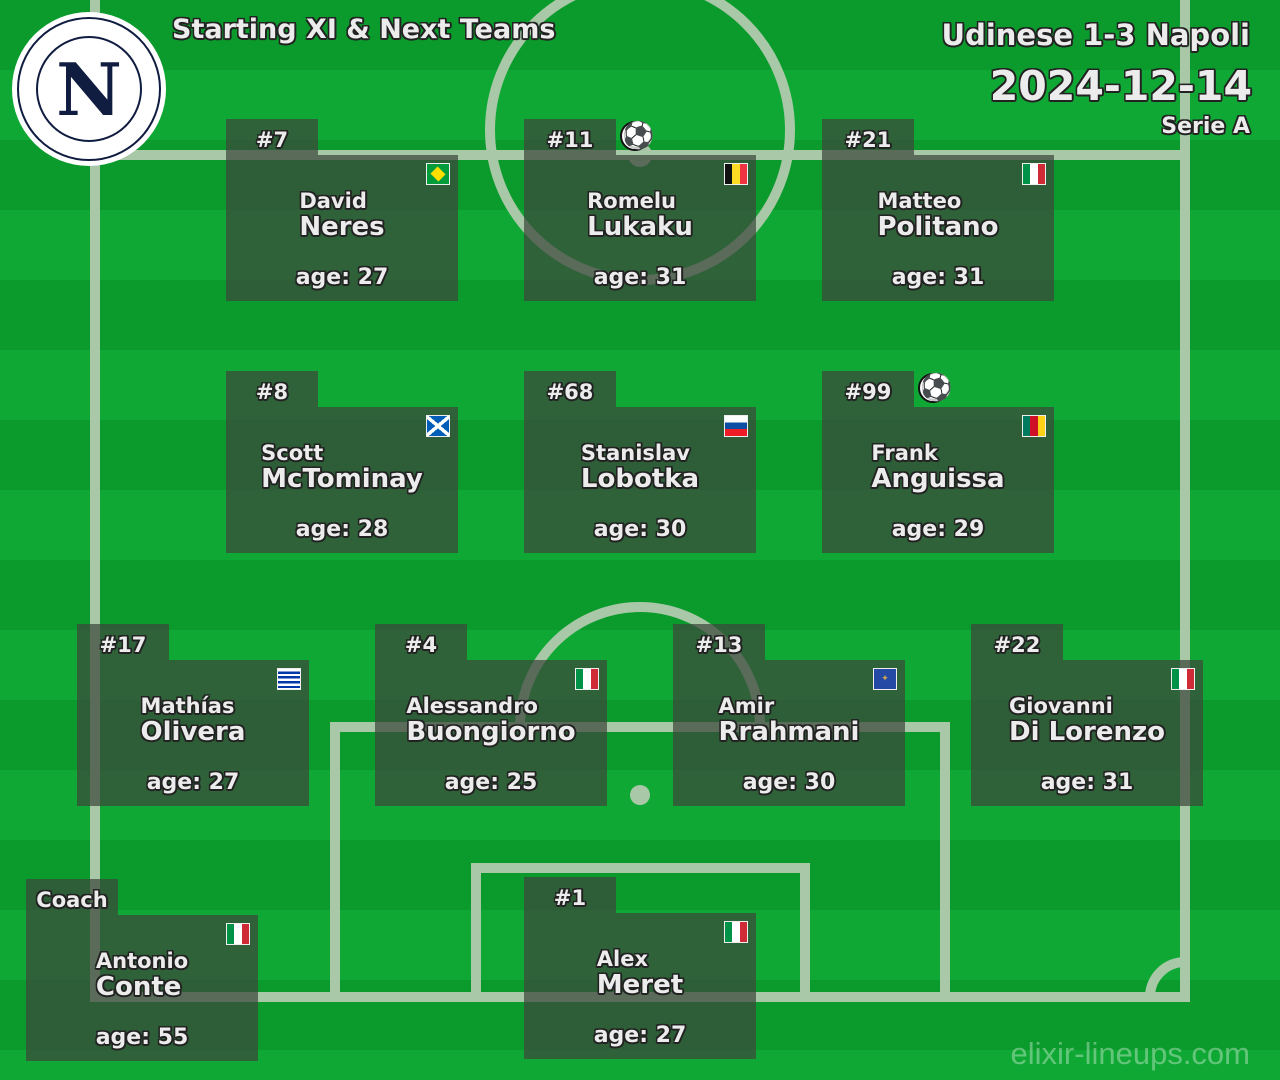 The image size is (1280, 1080). I want to click on first-name: Giovanni, so click(1061, 706).